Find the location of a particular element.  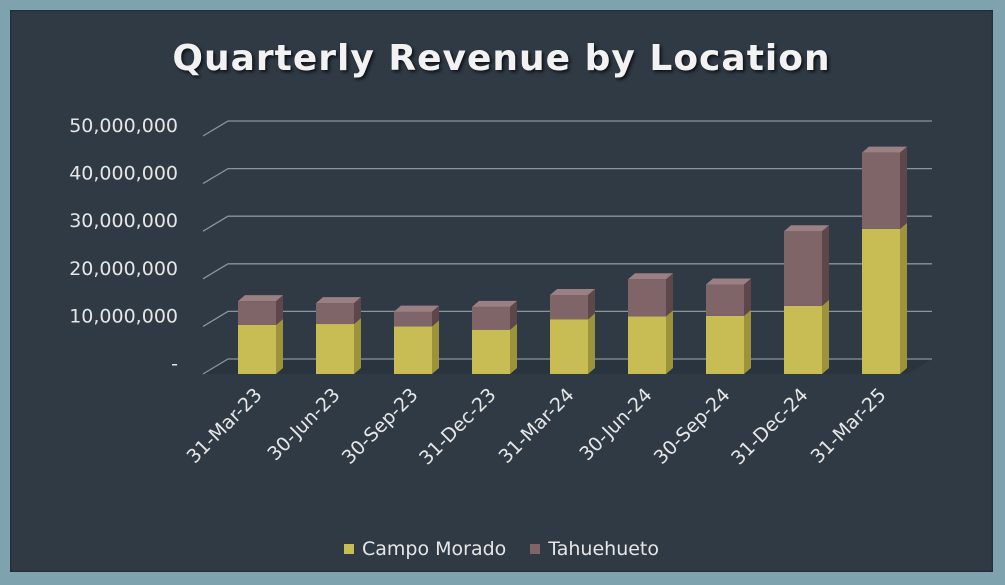

legend-item-tahuehueto: Tahuehueto is located at coordinates (594, 549).